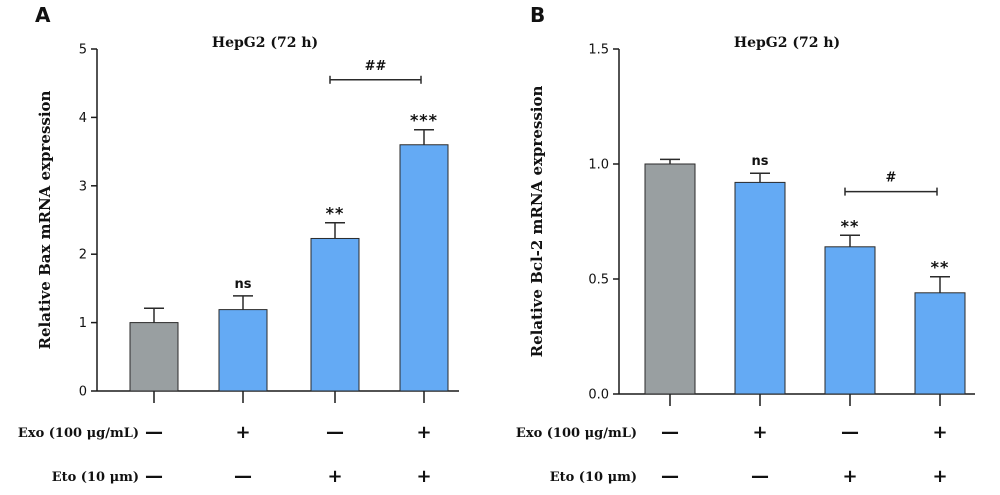 The width and height of the screenshot is (1000, 495). I want to click on y-tick-label: 0.5, so click(598, 280).